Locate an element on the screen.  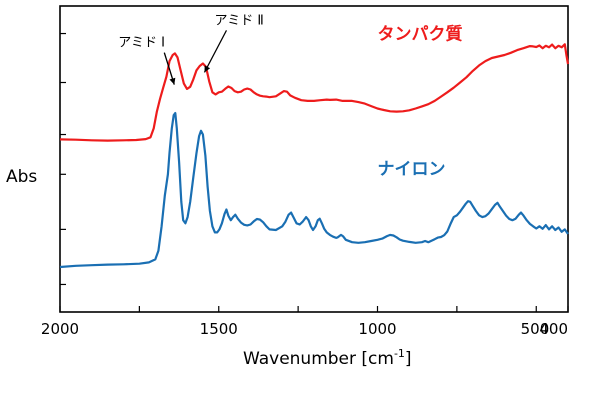
x-axis-label: Wavenumber [cm-1] is located at coordinates (327, 358).